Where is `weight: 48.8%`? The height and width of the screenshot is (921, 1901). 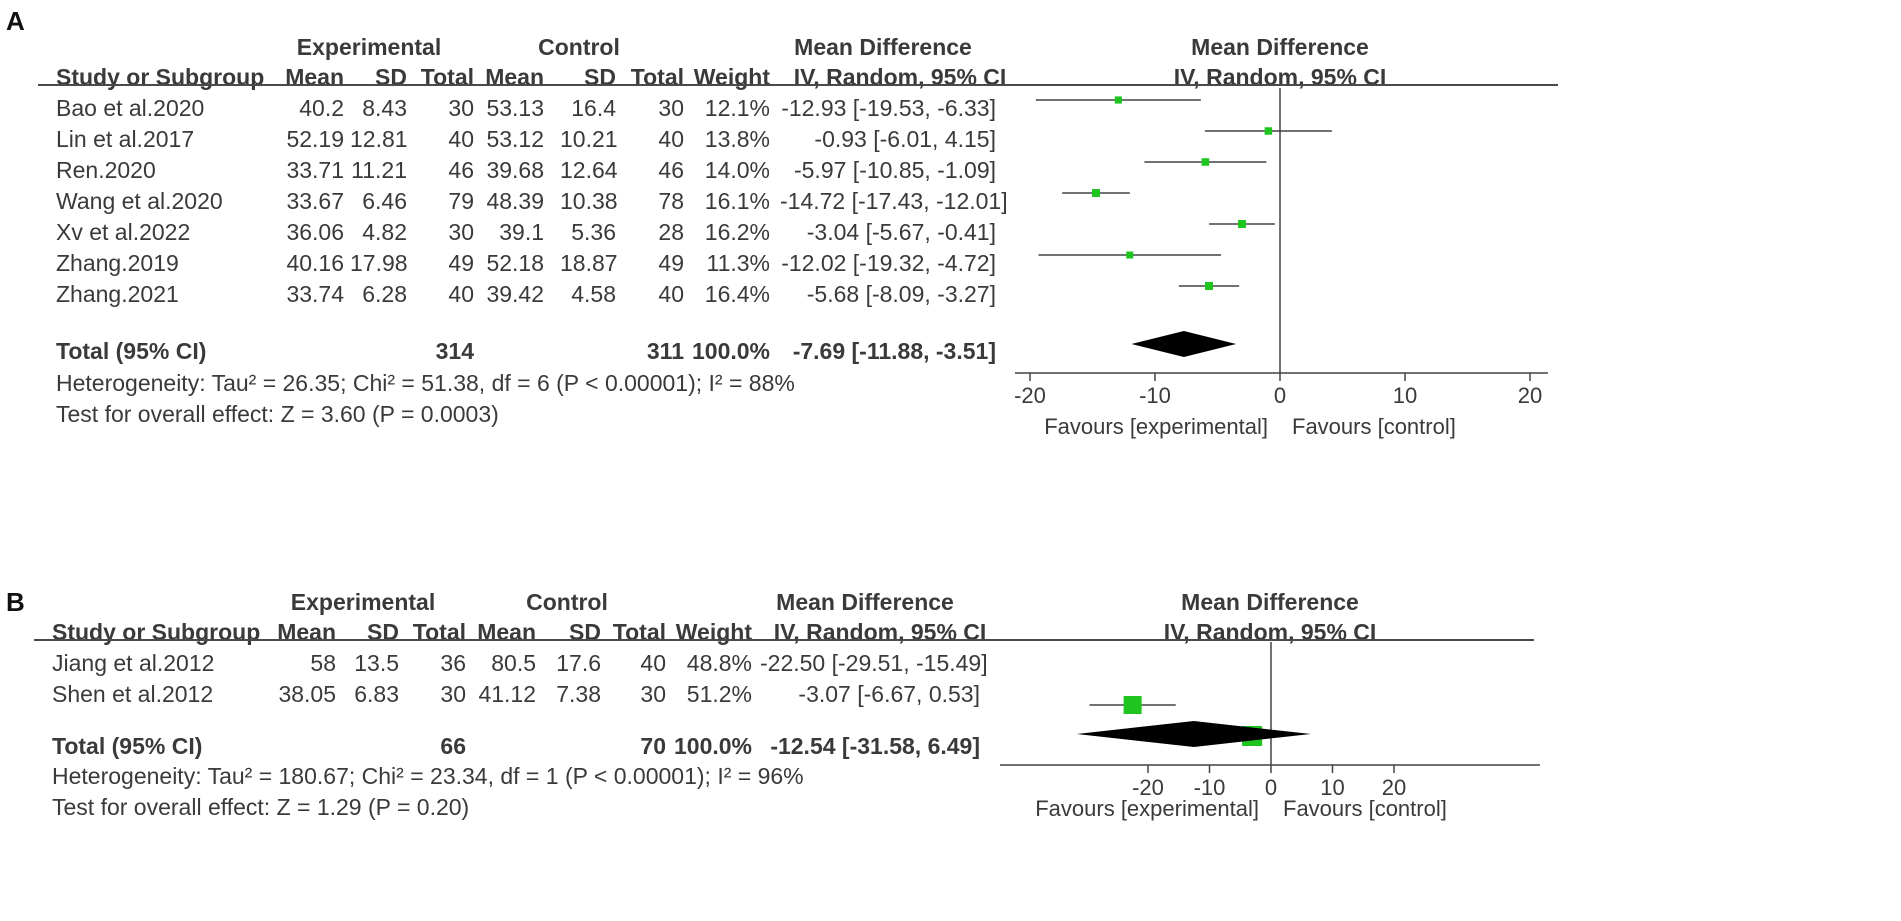
weight: 48.8% is located at coordinates (719, 663).